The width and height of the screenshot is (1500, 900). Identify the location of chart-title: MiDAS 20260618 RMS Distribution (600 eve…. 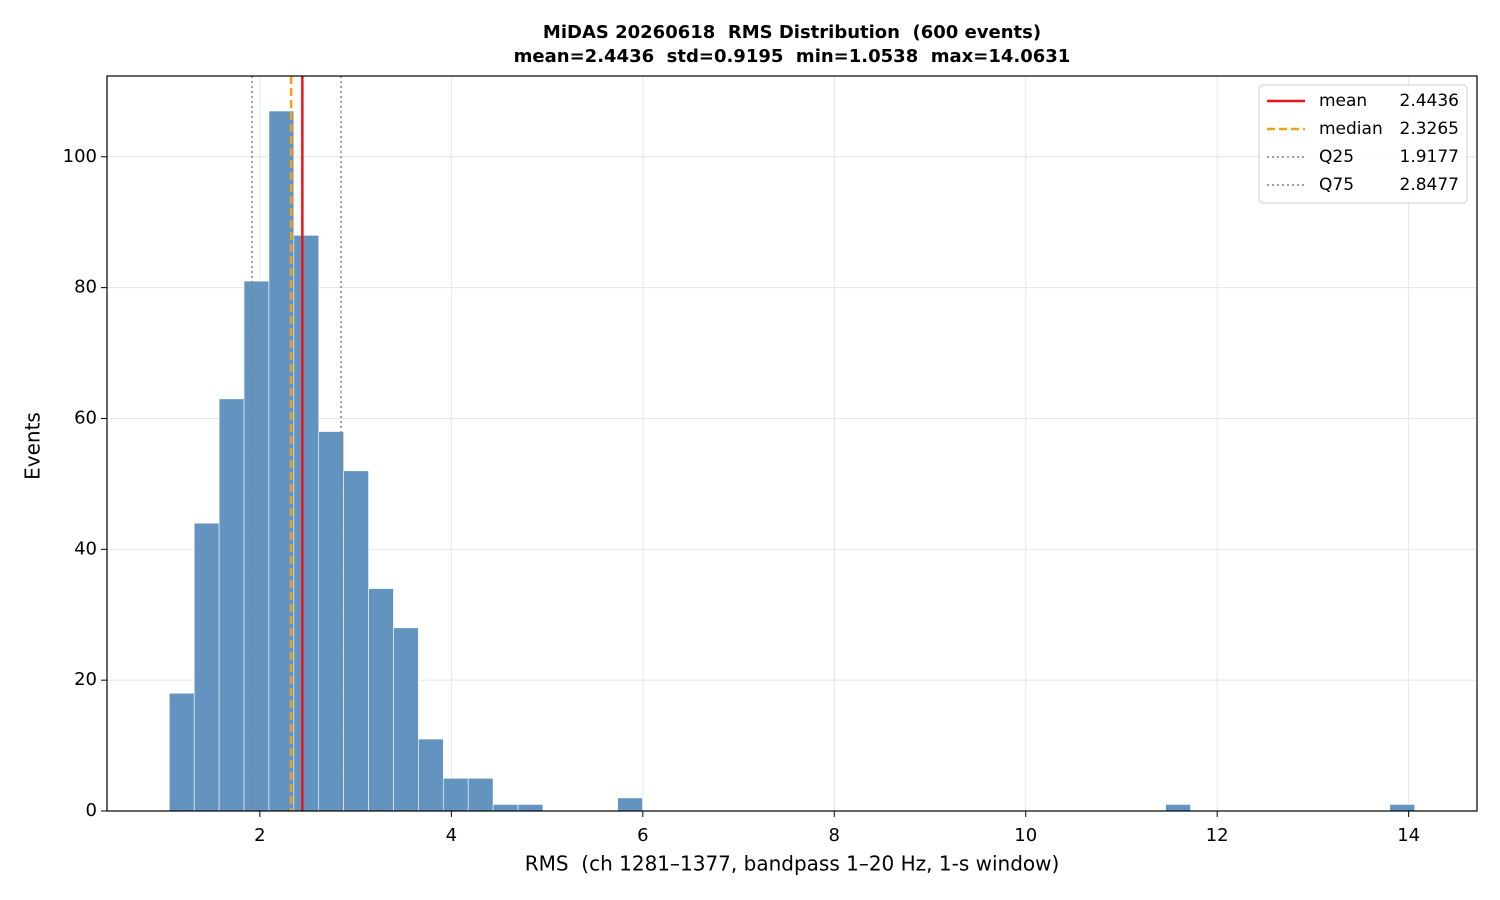
(792, 32).